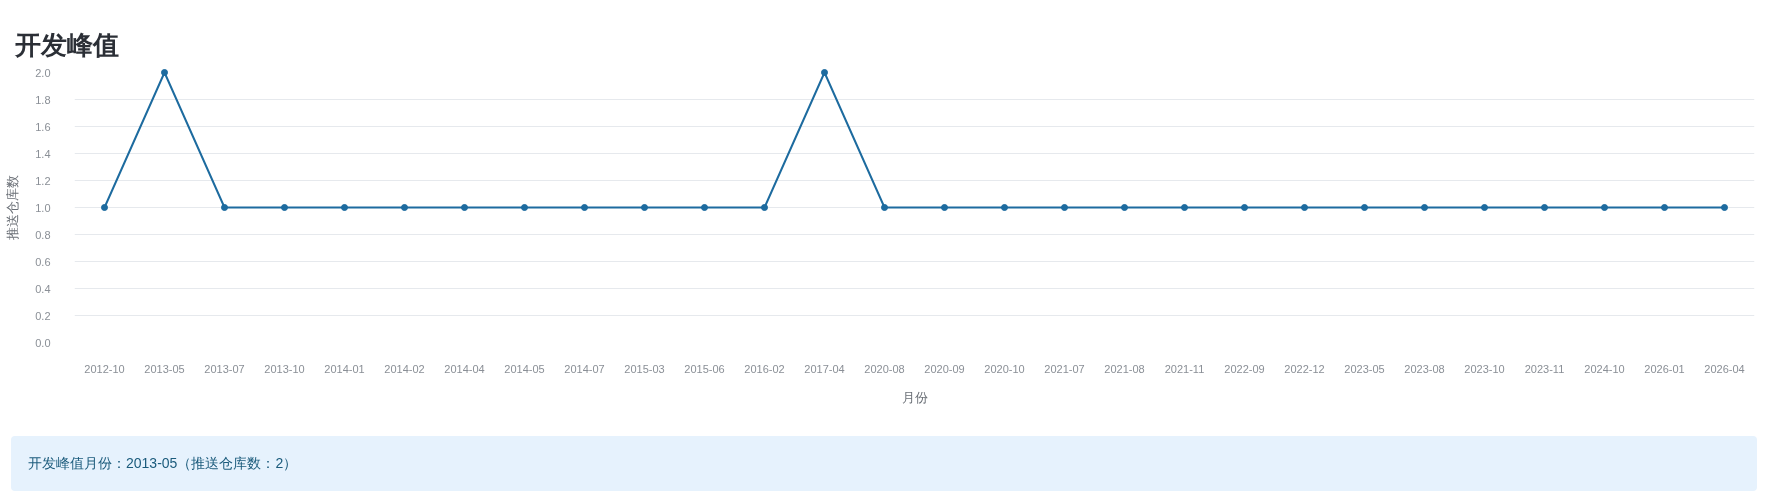 This screenshot has height=499, width=1772. I want to click on x-tick-label: 2016-02, so click(764, 368).